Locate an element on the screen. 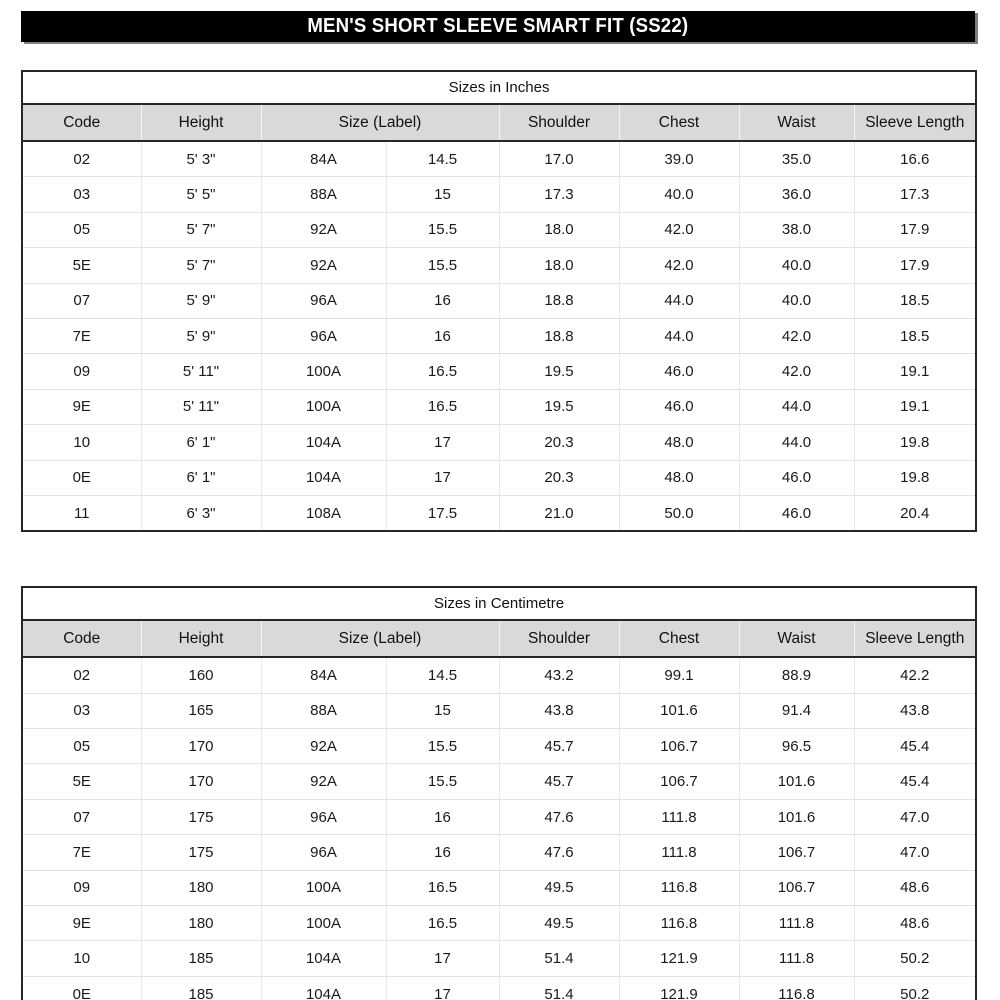  table-cell: 45.7 is located at coordinates (558, 746).